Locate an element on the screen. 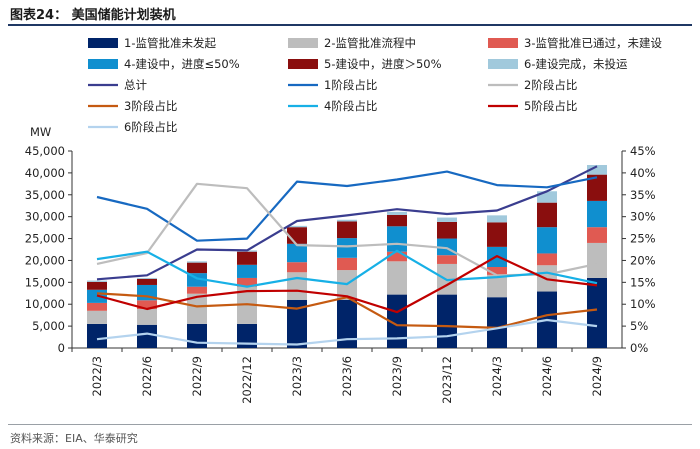 This screenshot has height=449, width=700. bar-s1-2024/3 is located at coordinates (497, 322).